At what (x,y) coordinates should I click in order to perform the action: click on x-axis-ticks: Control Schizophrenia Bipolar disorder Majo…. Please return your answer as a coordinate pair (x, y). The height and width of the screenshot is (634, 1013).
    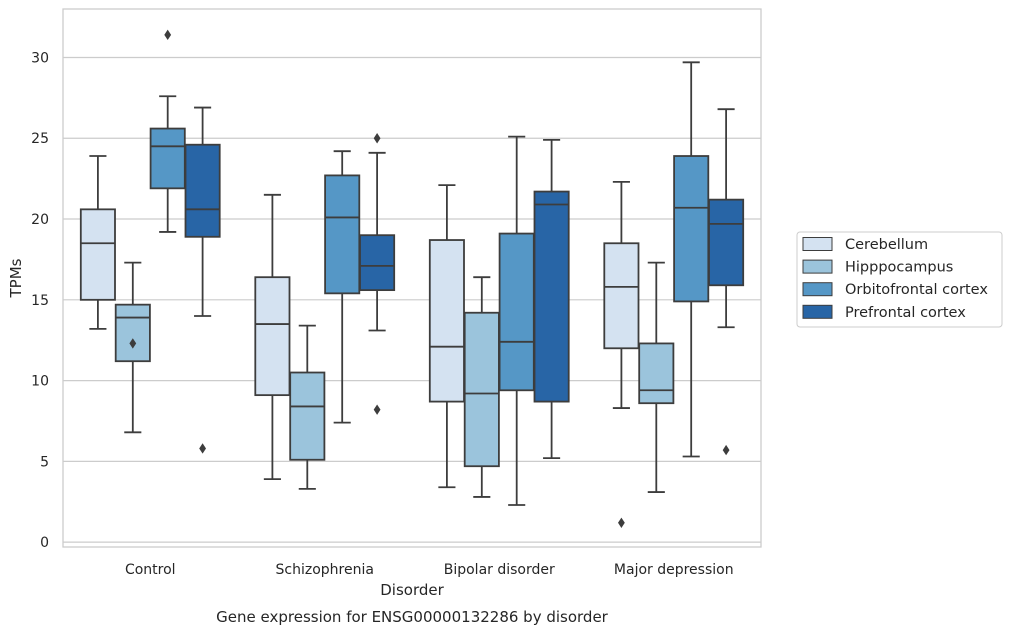
    Looking at the image, I should click on (429, 570).